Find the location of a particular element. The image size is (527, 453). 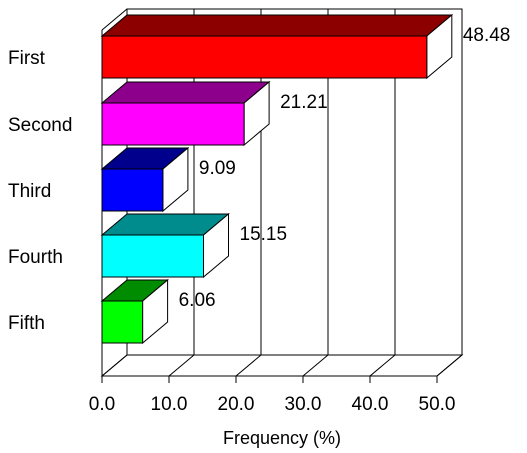

bar-third is located at coordinates (145, 179).